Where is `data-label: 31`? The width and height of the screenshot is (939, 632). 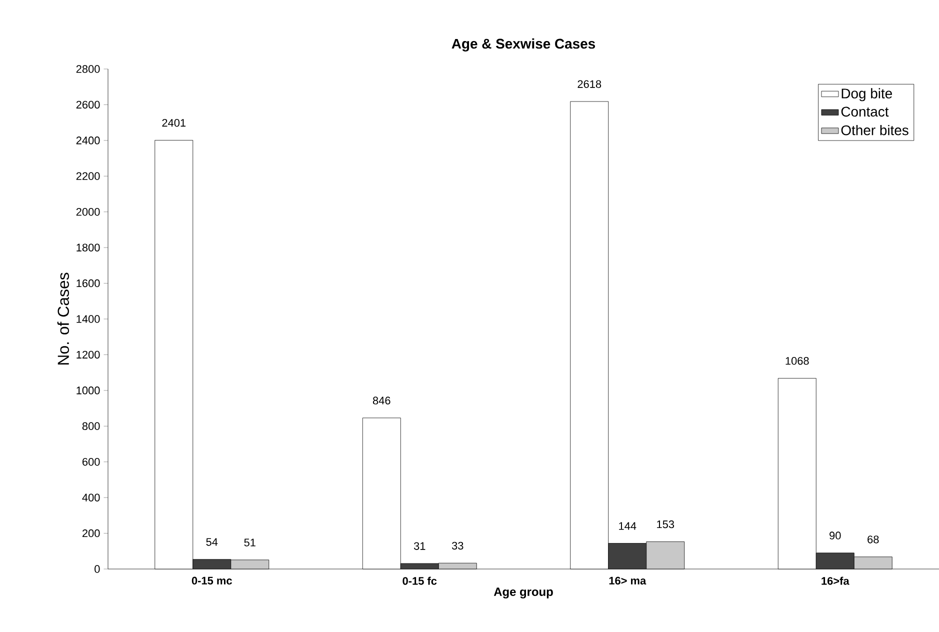 data-label: 31 is located at coordinates (420, 546).